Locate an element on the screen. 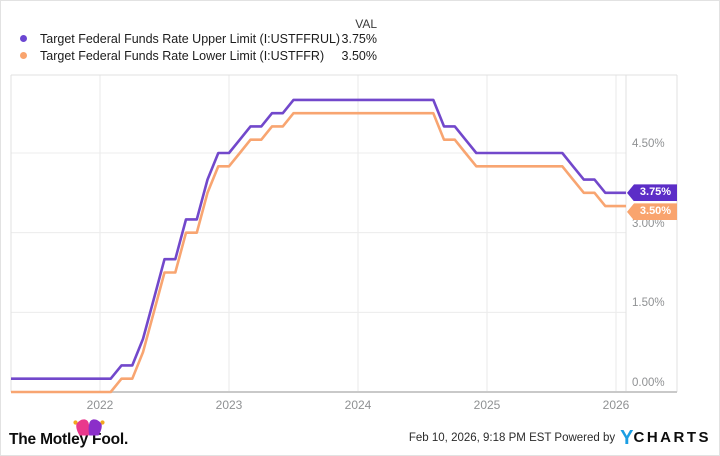 The width and height of the screenshot is (720, 456). x-tick-2025: 2025 is located at coordinates (487, 405).